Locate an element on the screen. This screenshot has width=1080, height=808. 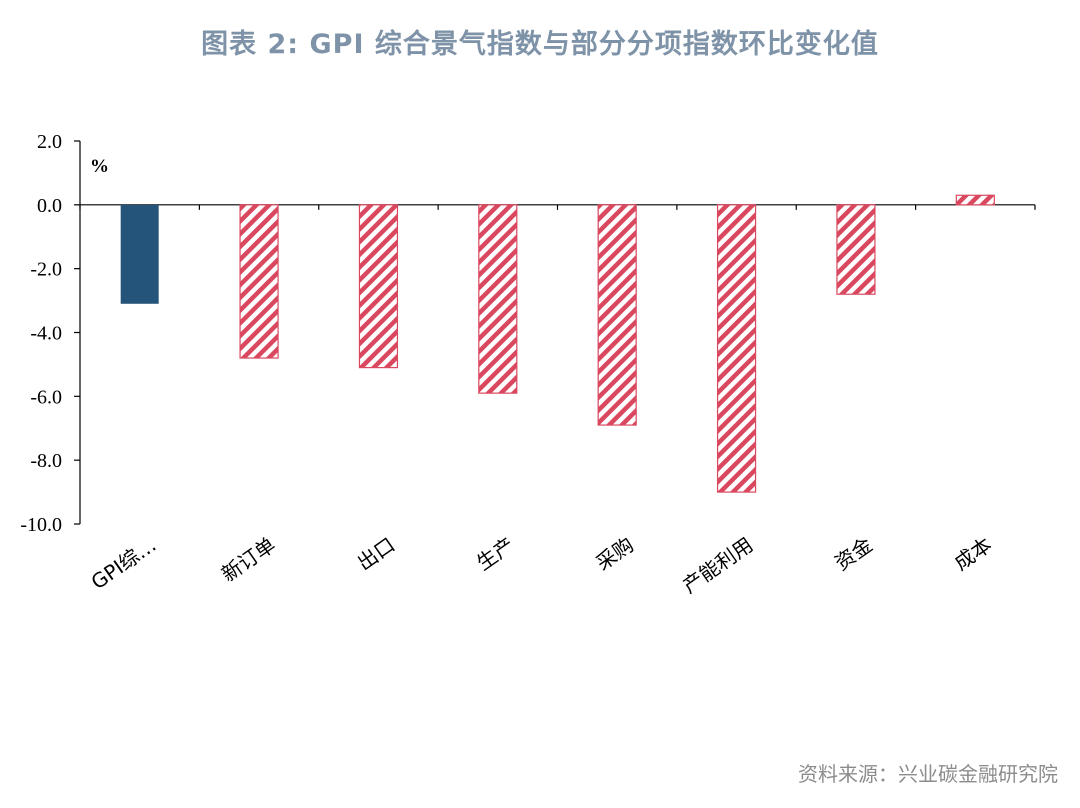
y-tick-label: -4.0 is located at coordinates (46, 334).